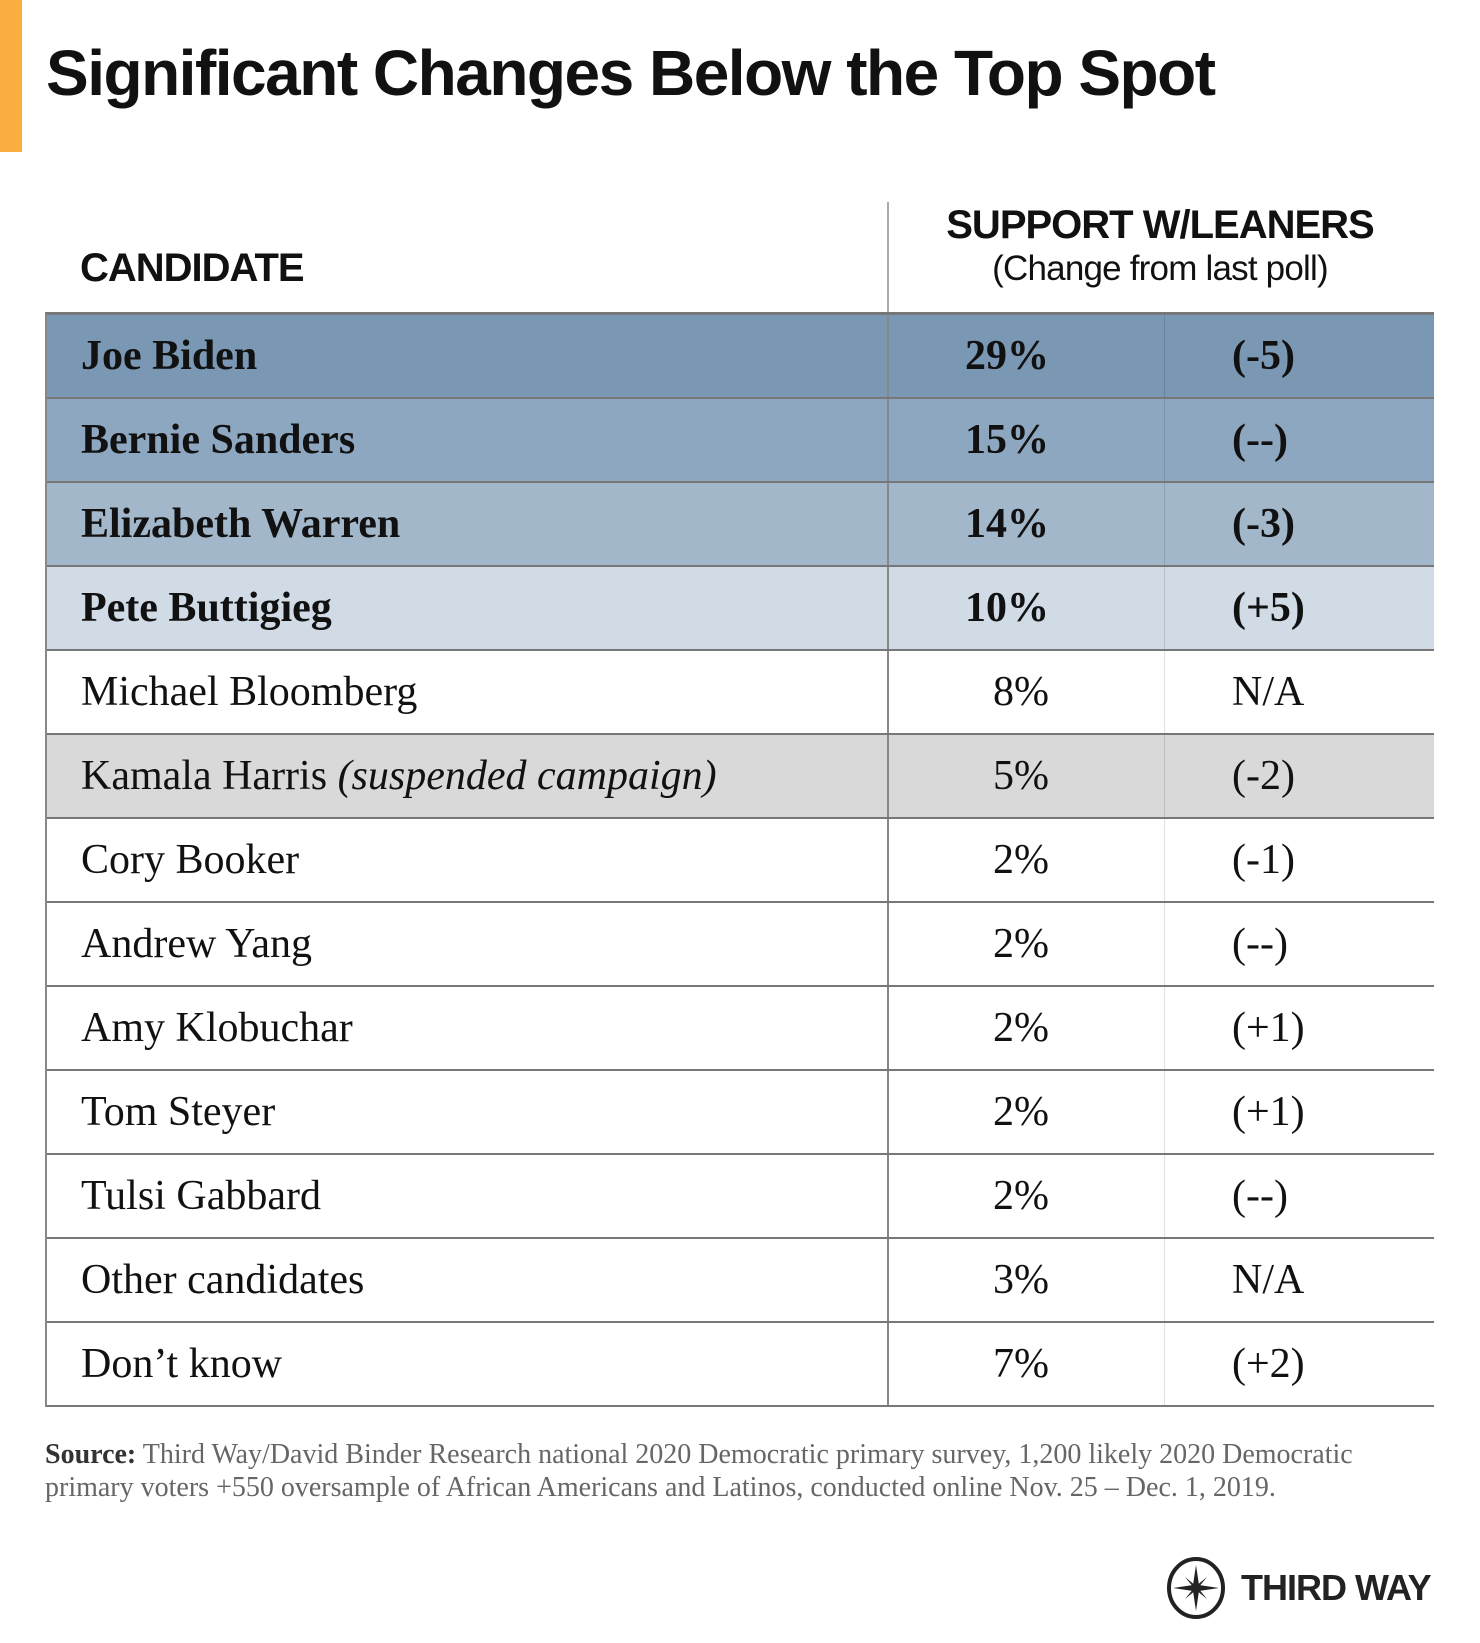  I want to click on candidate-name: Andrew Yang, so click(196, 944).